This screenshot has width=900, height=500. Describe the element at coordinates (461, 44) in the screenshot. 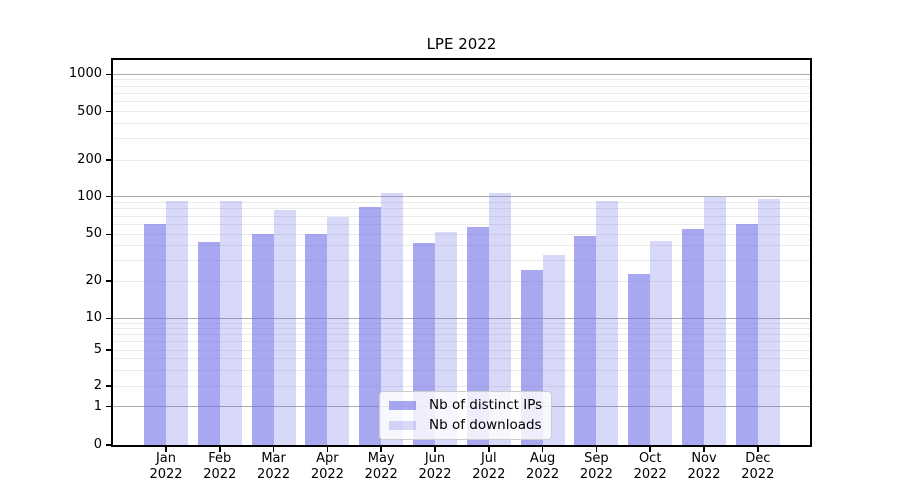

I see `chart-title: LPE 2022` at that location.